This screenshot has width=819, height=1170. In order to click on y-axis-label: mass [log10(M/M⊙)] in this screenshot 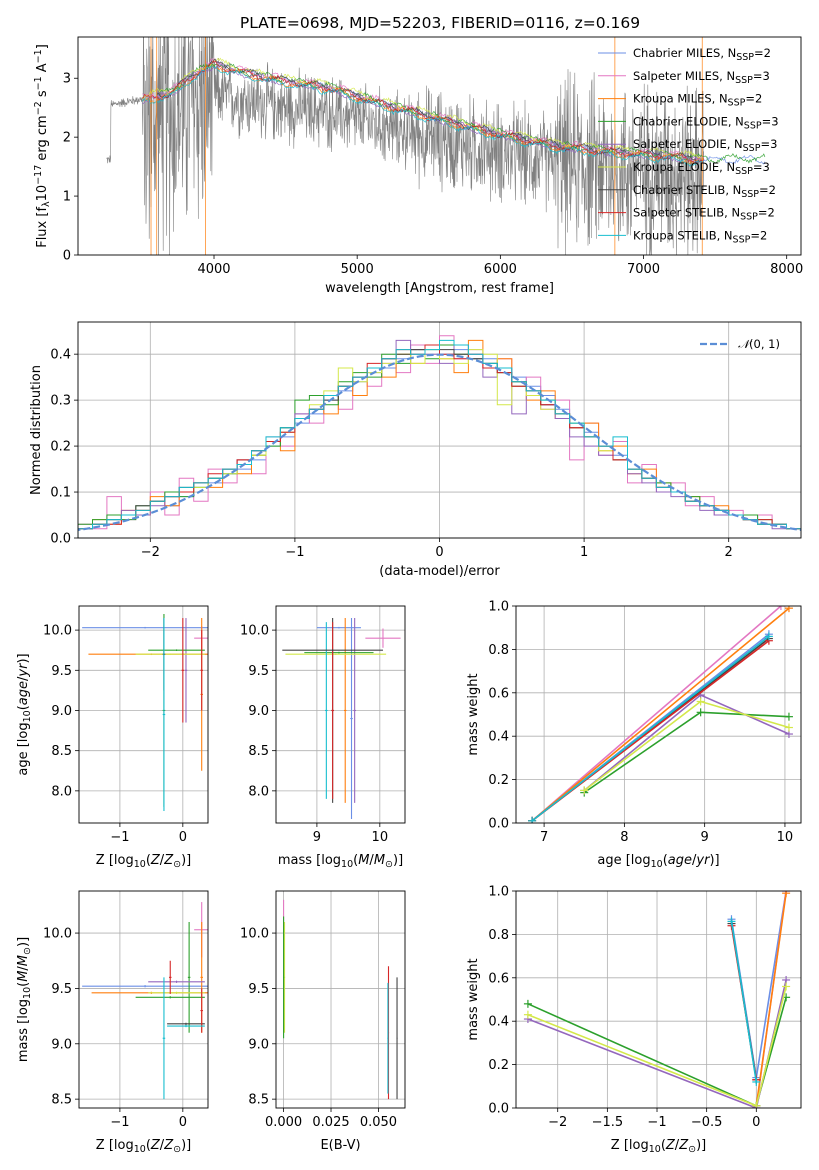, I will do `click(24, 999)`.